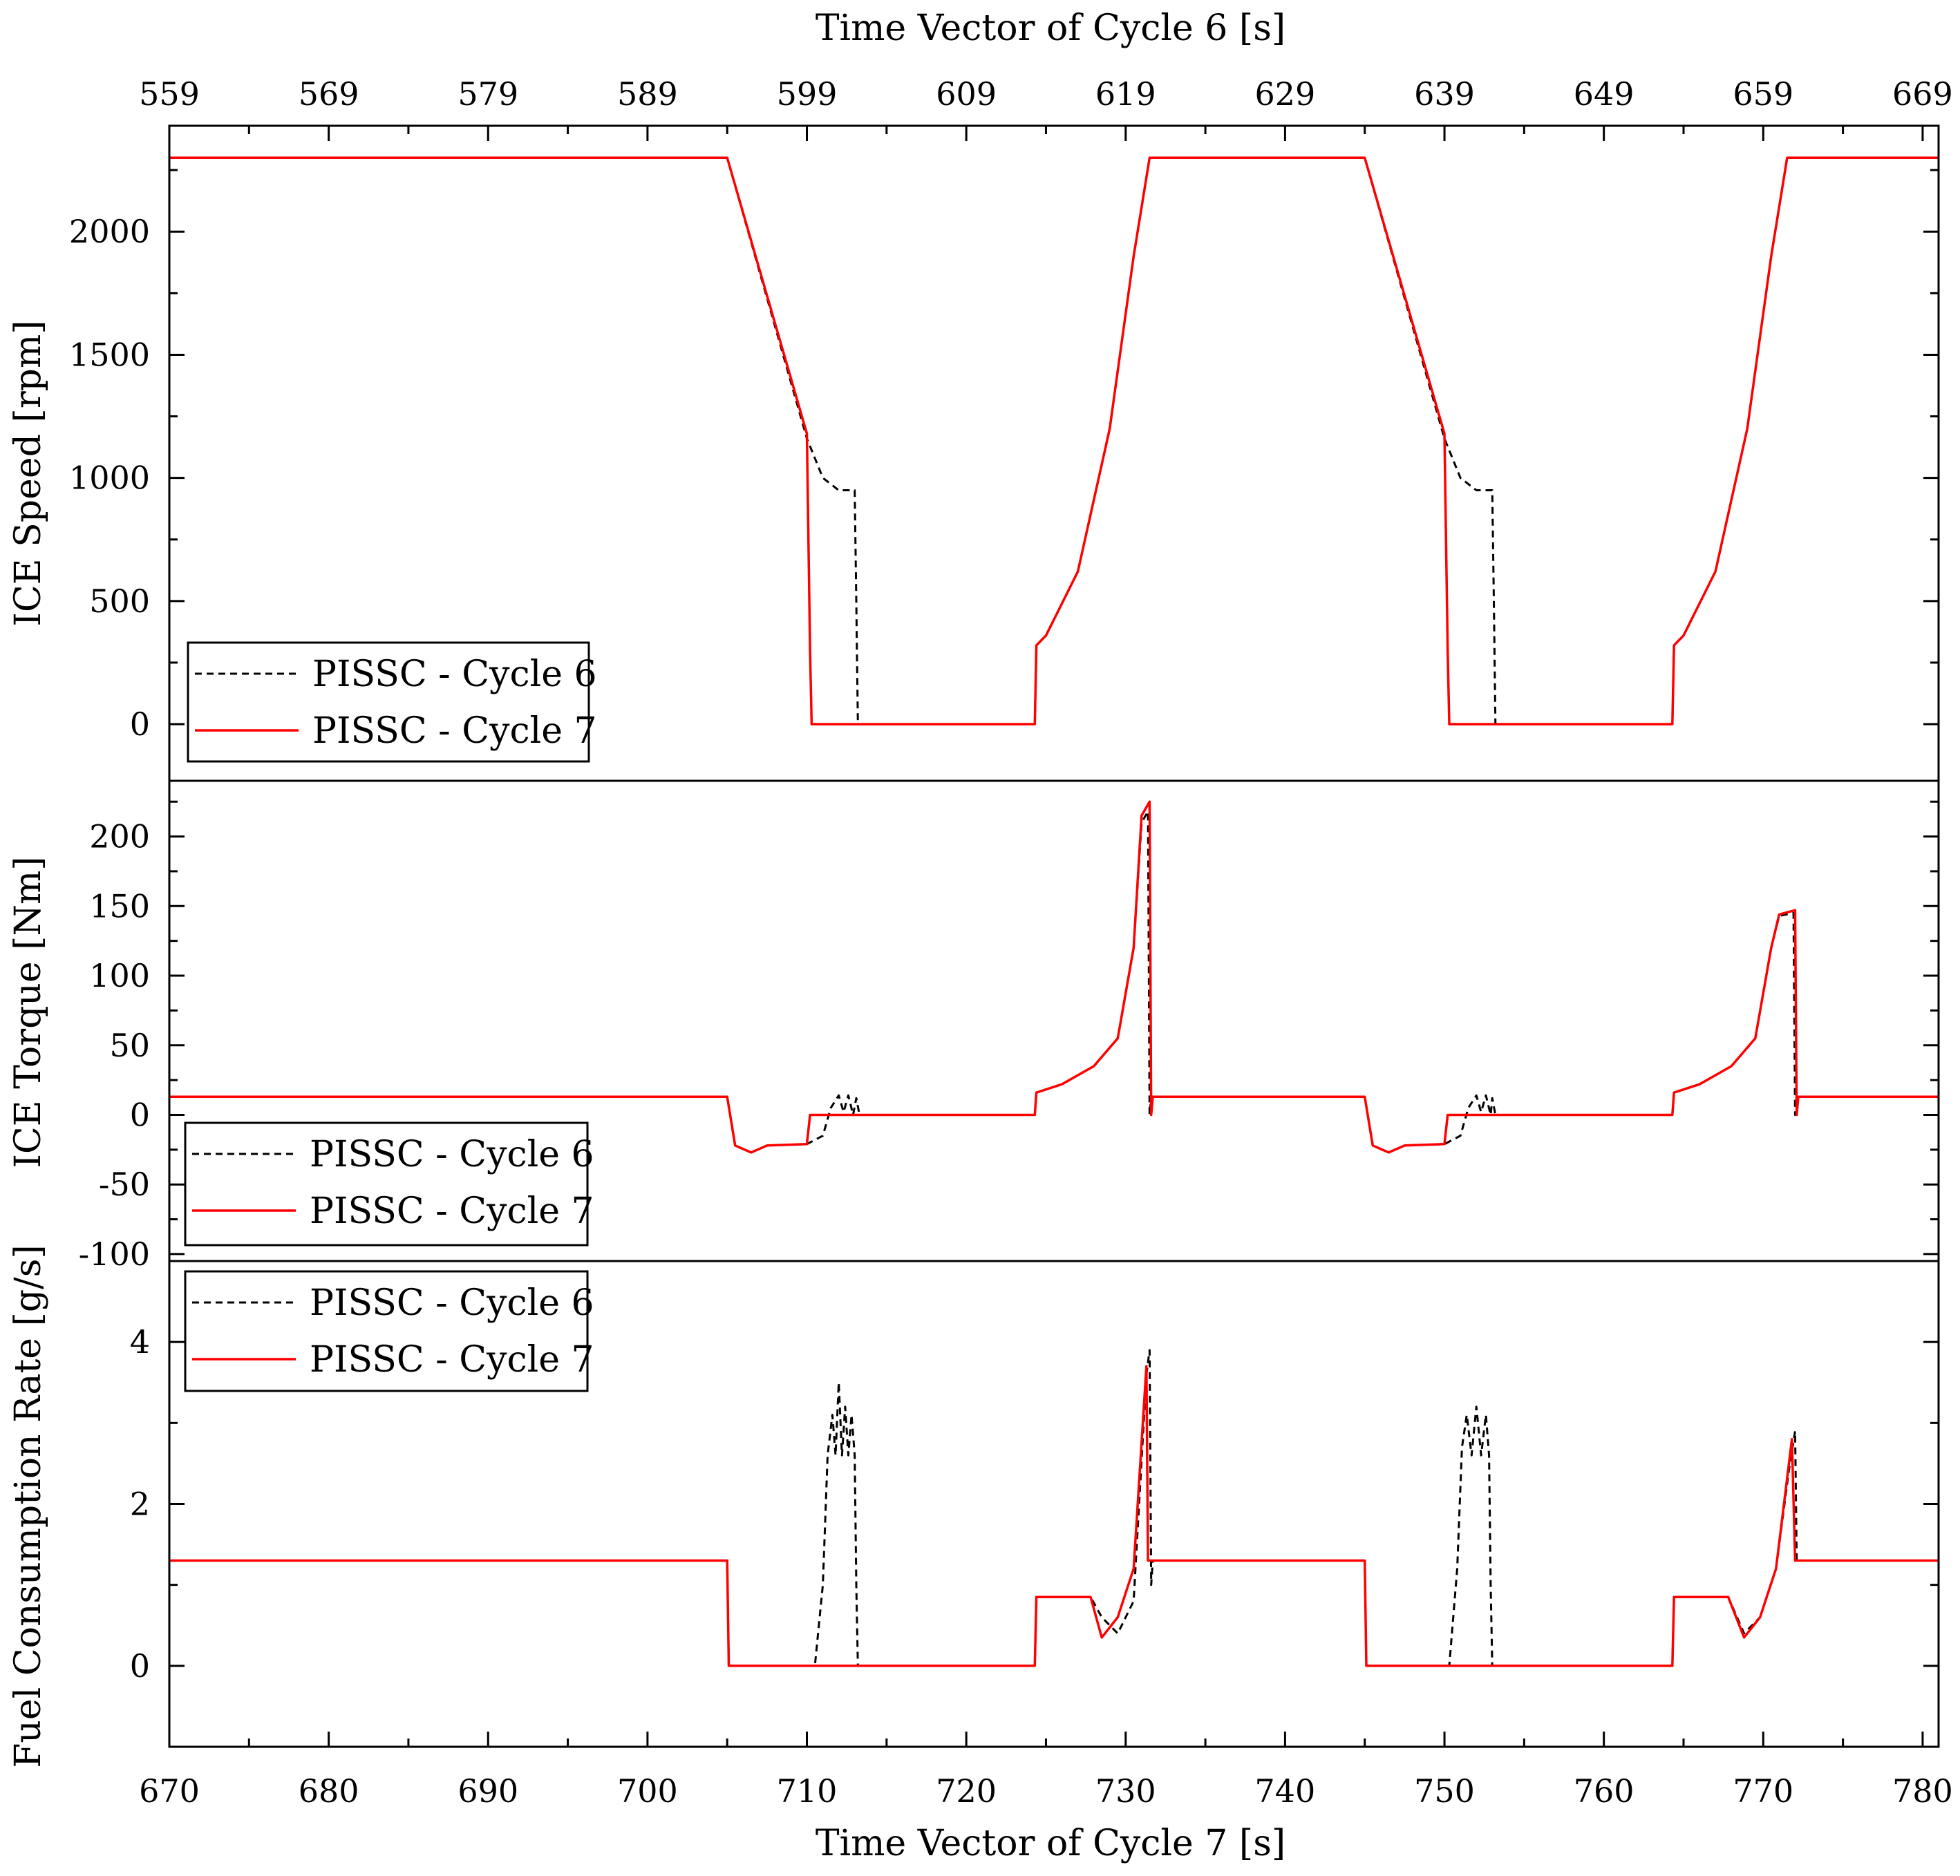  Describe the element at coordinates (140, 1114) in the screenshot. I see `torque-ytick-label: 0` at that location.